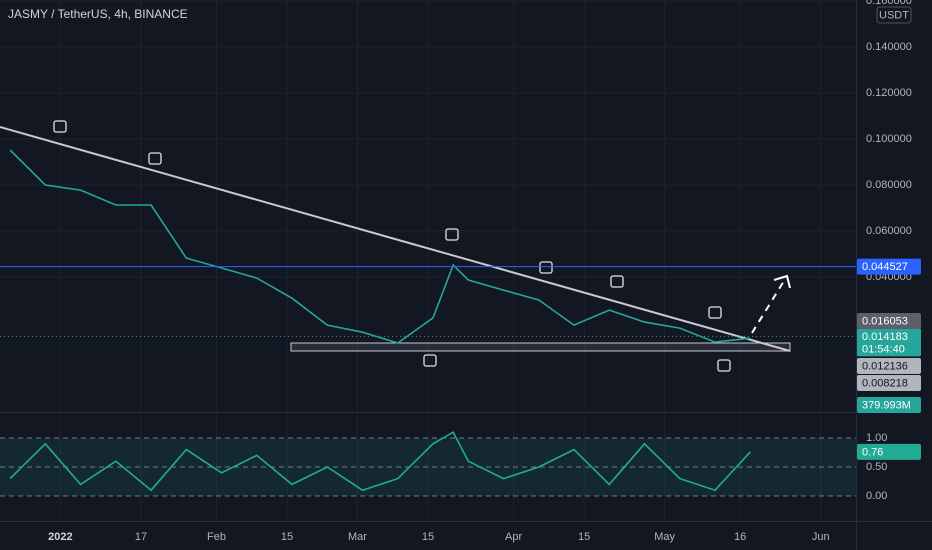  I want to click on oscillator-tag-bg, so click(889, 451).